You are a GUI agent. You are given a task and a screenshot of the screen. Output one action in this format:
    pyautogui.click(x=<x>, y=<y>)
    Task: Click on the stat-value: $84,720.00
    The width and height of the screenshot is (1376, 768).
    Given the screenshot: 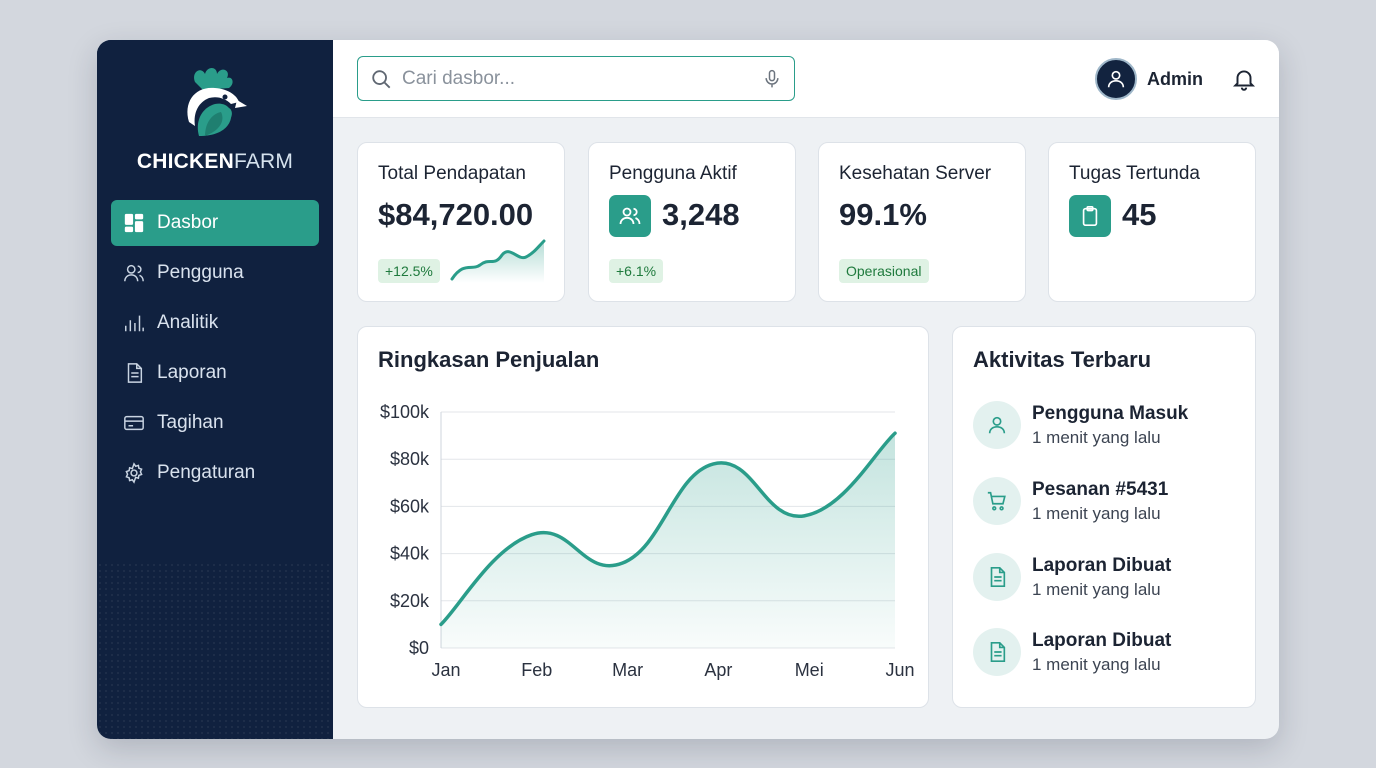 What is the action you would take?
    pyautogui.click(x=456, y=214)
    